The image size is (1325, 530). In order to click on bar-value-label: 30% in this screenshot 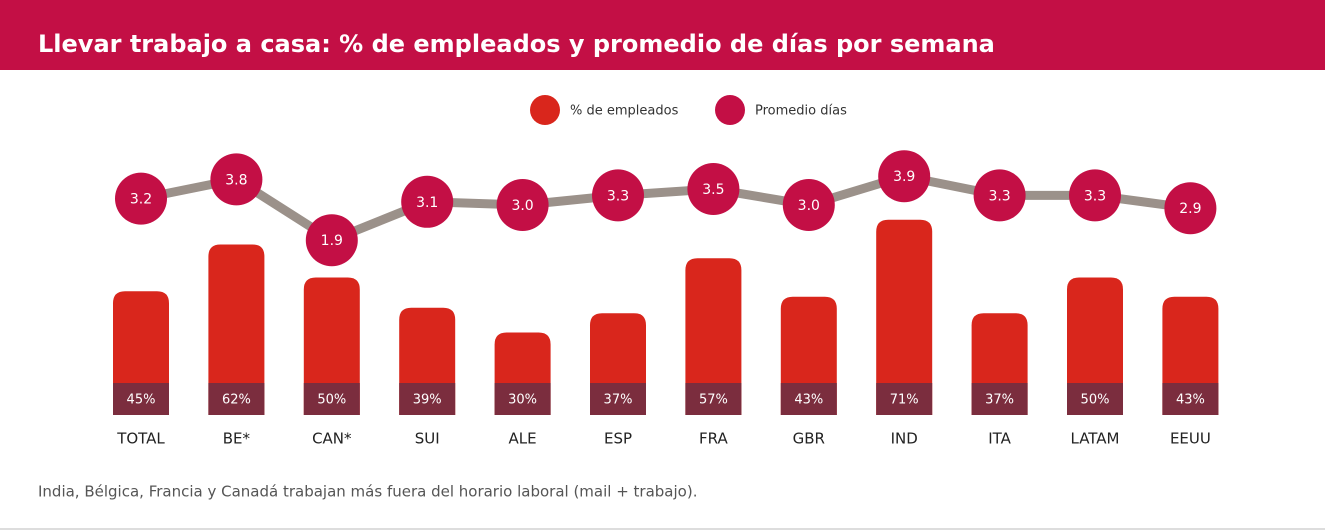, I will do `click(522, 400)`.